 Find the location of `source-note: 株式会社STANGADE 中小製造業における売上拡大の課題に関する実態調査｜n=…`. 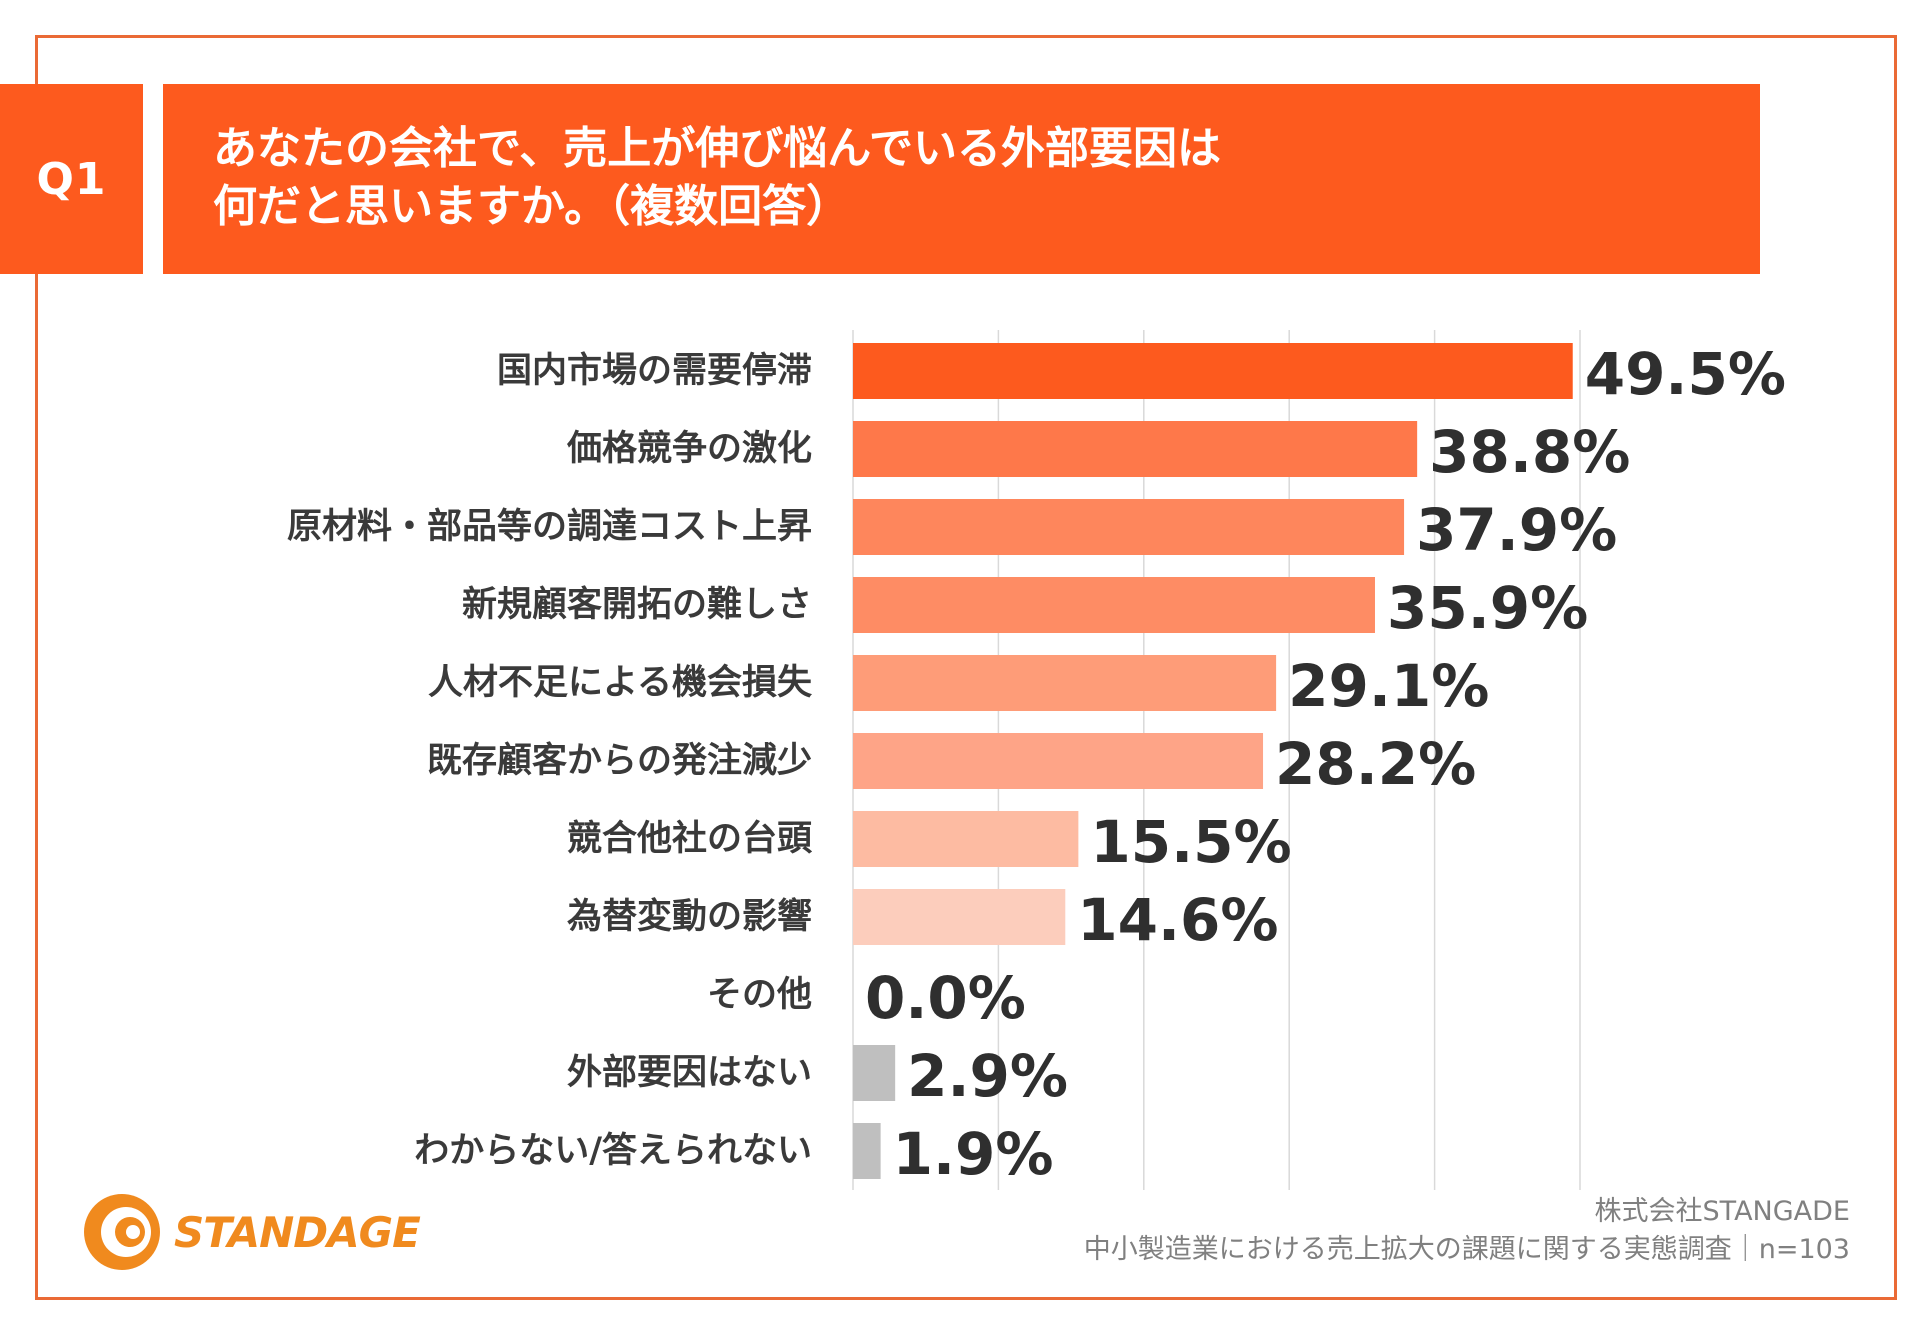

source-note: 株式会社STANGADE 中小製造業における売上拡大の課題に関する実態調査｜n=… is located at coordinates (1467, 1231).